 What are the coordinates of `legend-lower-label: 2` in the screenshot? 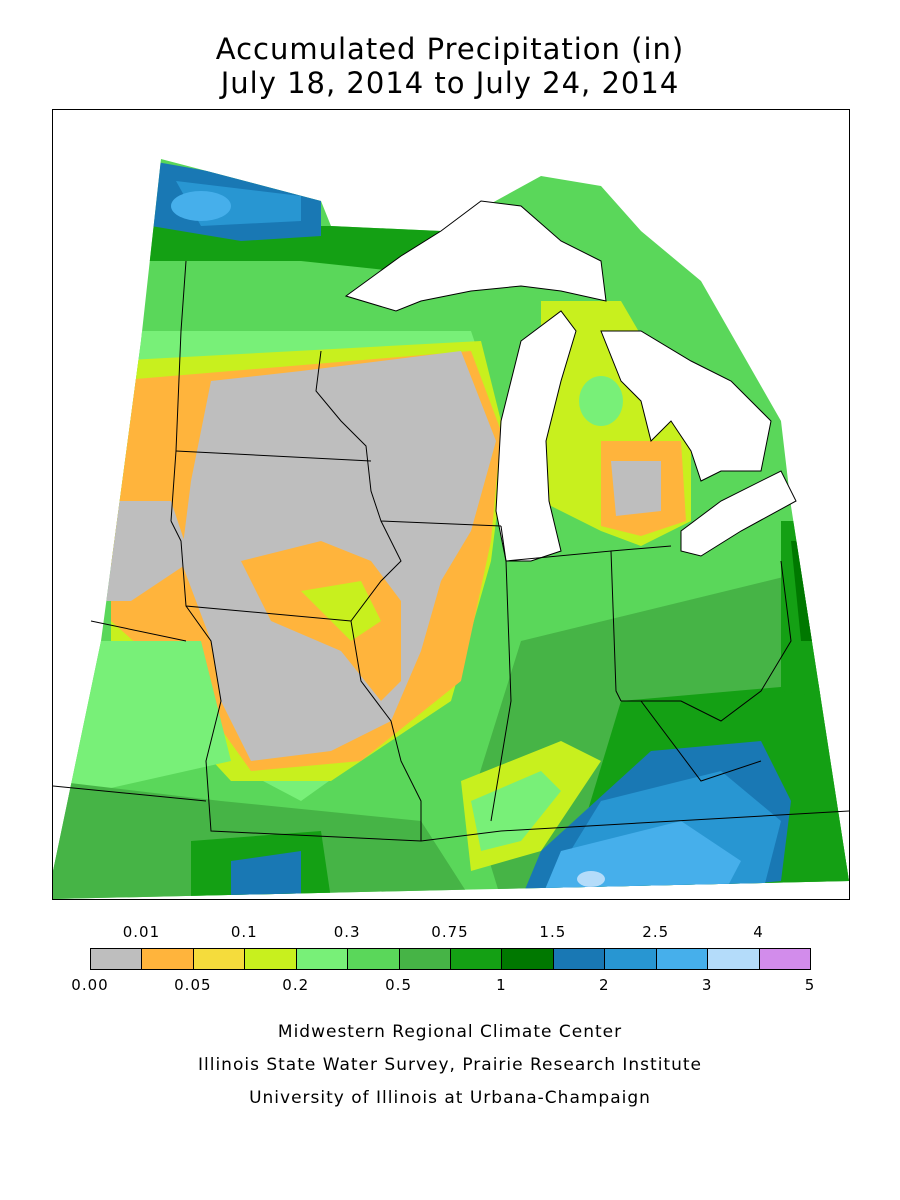 It's located at (604, 985).